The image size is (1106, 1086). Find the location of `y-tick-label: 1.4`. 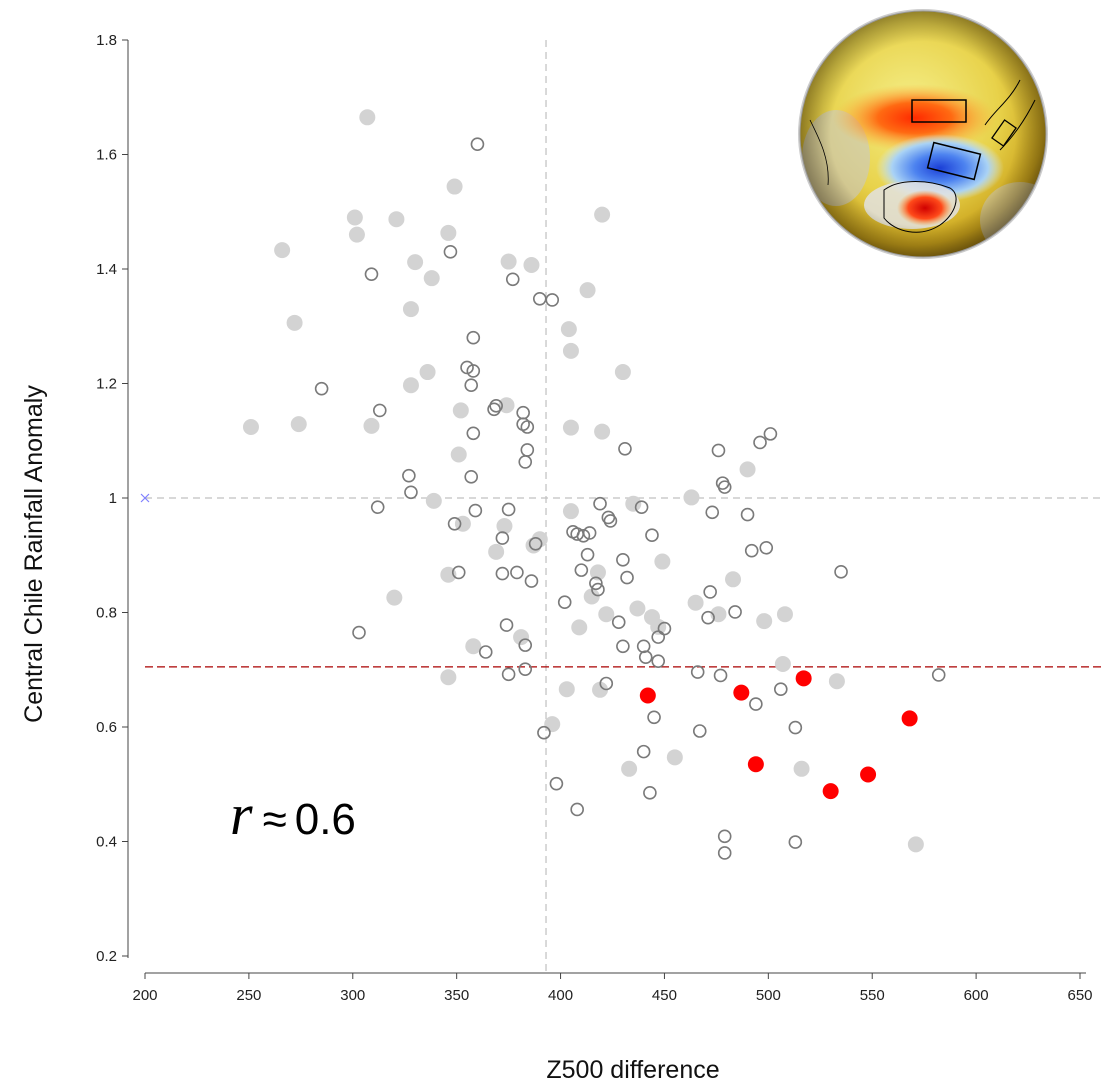

y-tick-label: 1.4 is located at coordinates (106, 269).